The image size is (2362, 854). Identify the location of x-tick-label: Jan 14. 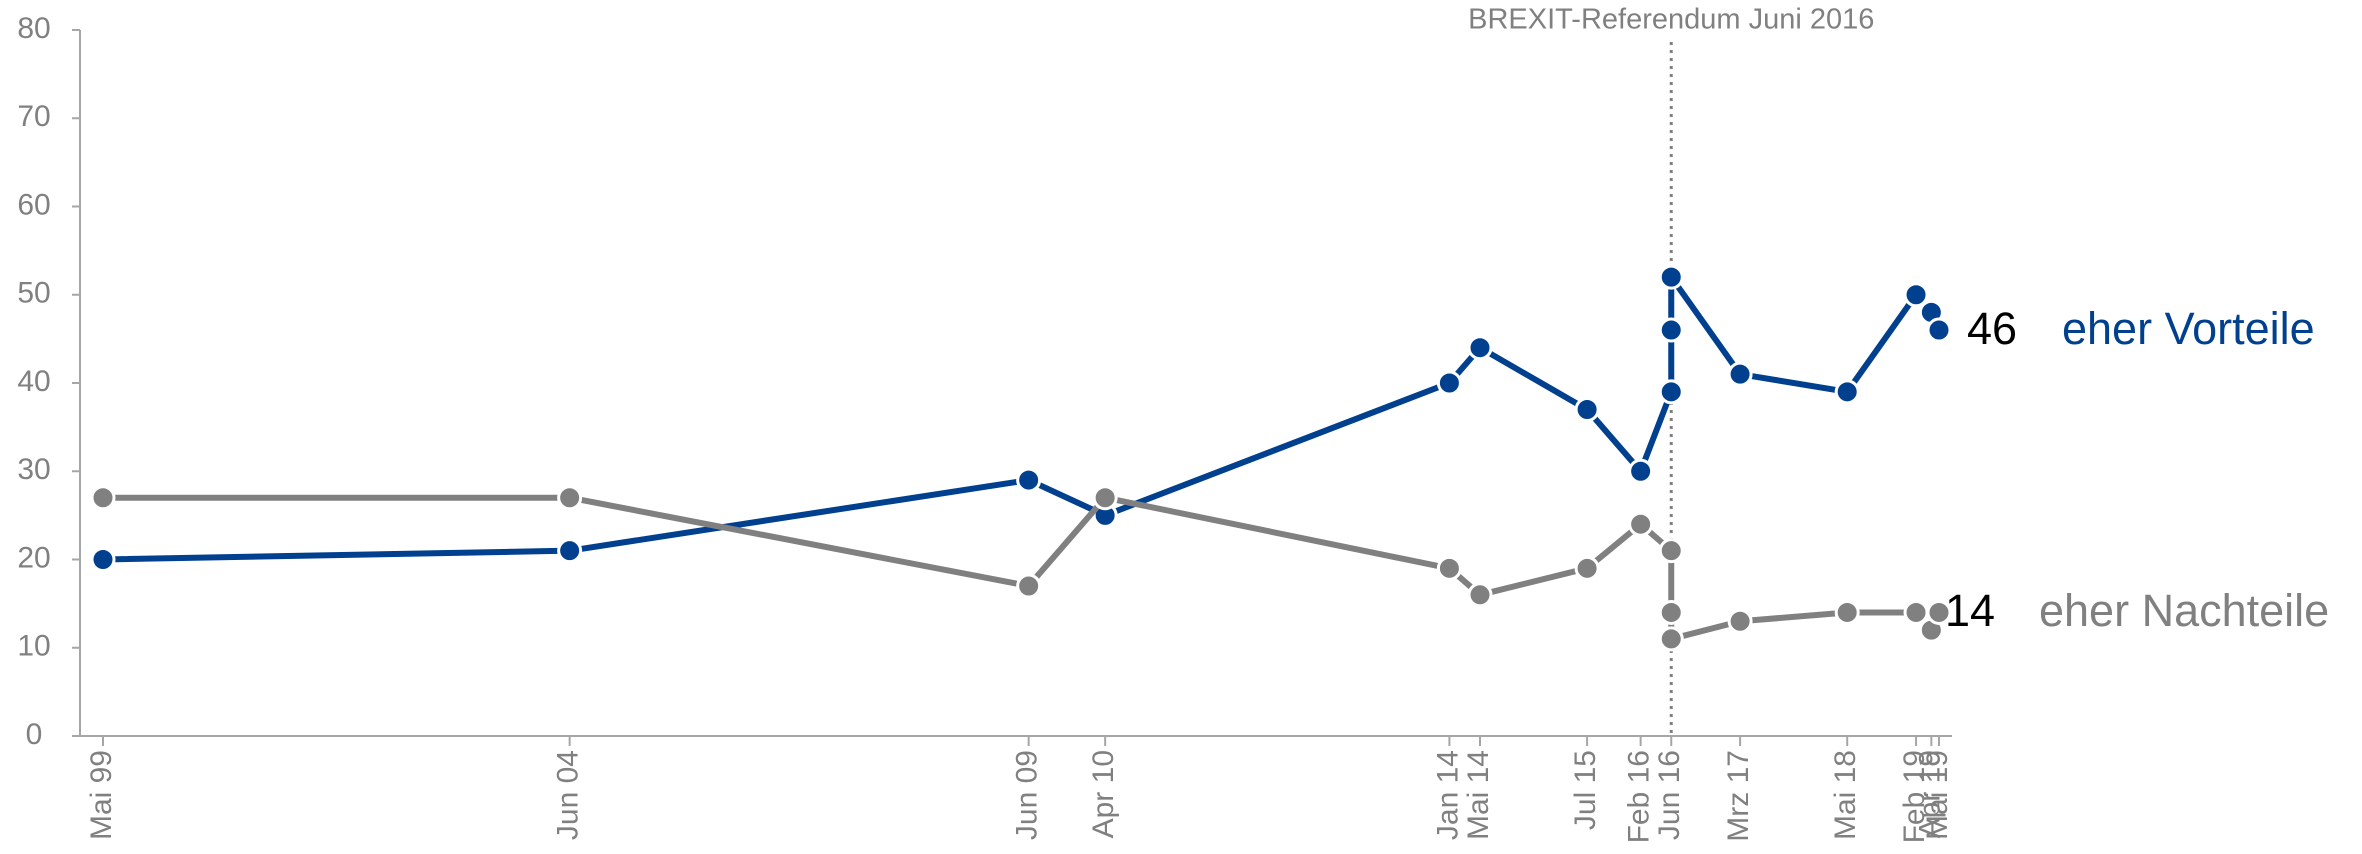
(1447, 795).